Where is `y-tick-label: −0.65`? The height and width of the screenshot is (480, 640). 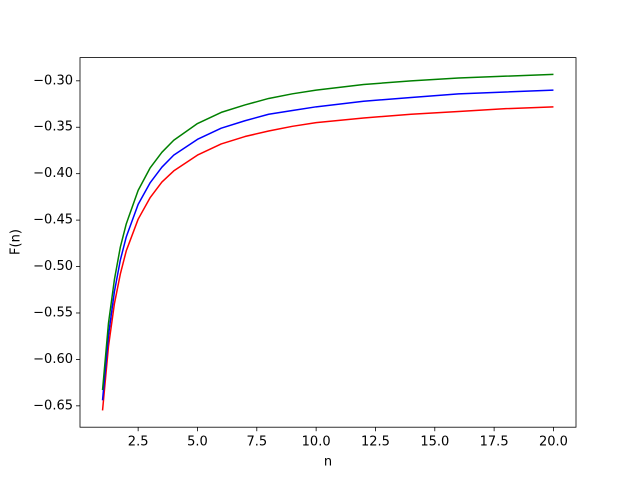
y-tick-label: −0.65 is located at coordinates (53, 405).